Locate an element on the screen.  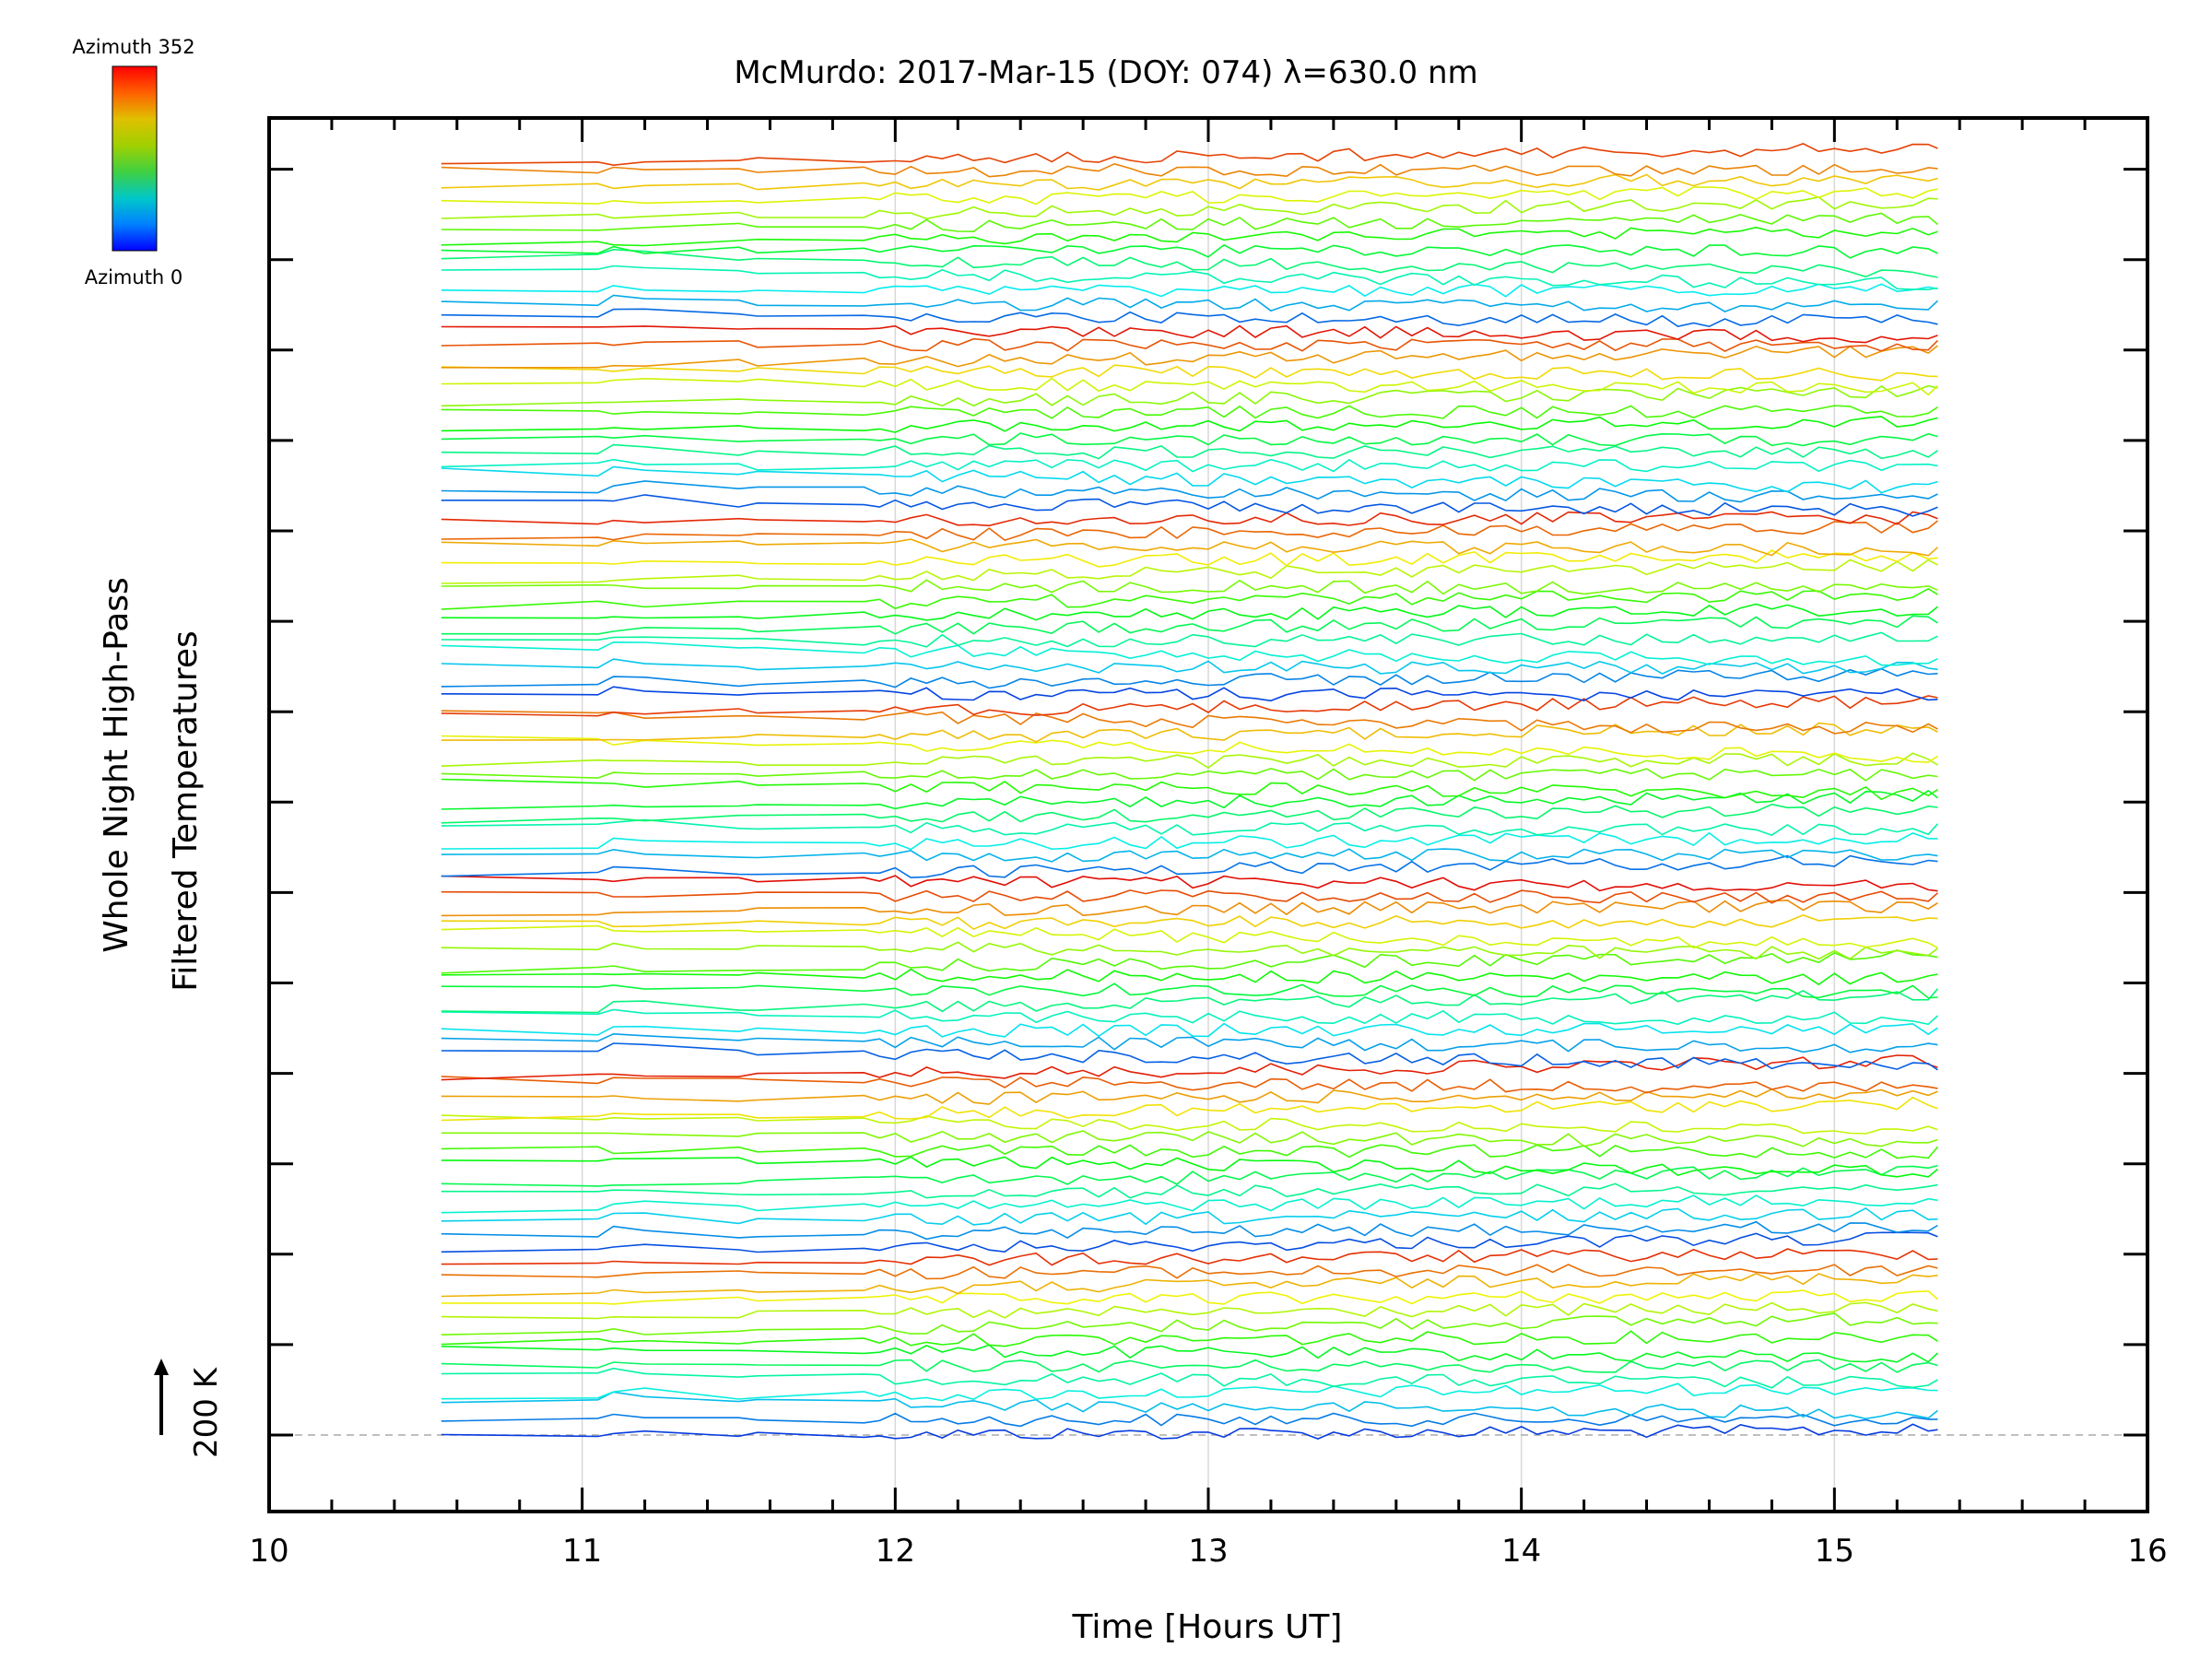
scale-bar-label: 200 K is located at coordinates (206, 1412).